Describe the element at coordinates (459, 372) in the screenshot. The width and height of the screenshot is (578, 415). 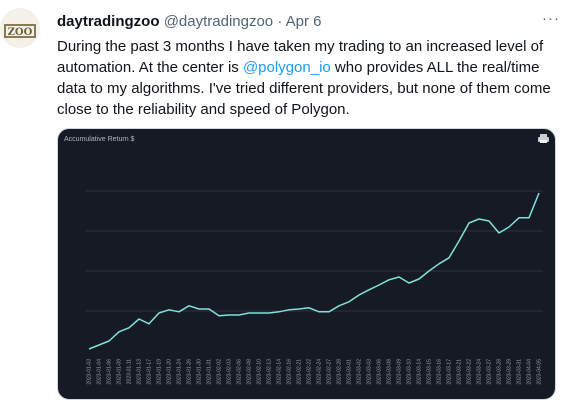
I see `x-tick-label: 2023-03-21` at that location.